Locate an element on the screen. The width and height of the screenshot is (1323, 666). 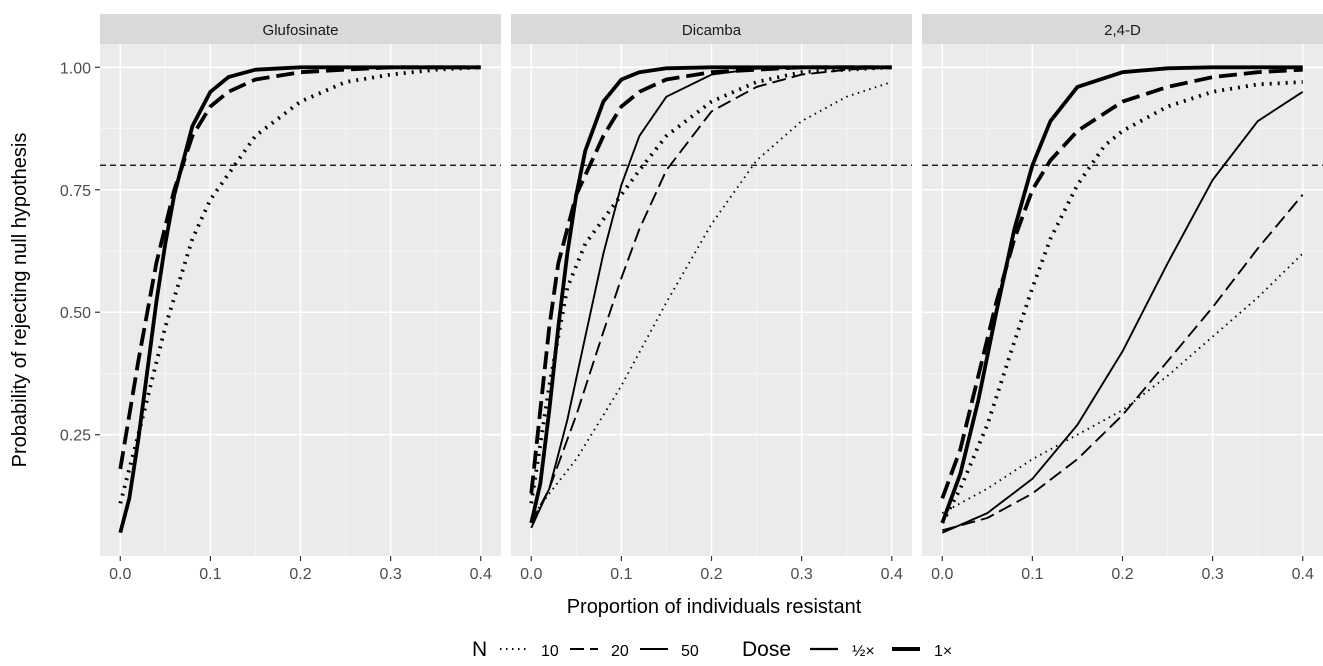
x-axis-title: Proportion of individuals resistant is located at coordinates (714, 607).